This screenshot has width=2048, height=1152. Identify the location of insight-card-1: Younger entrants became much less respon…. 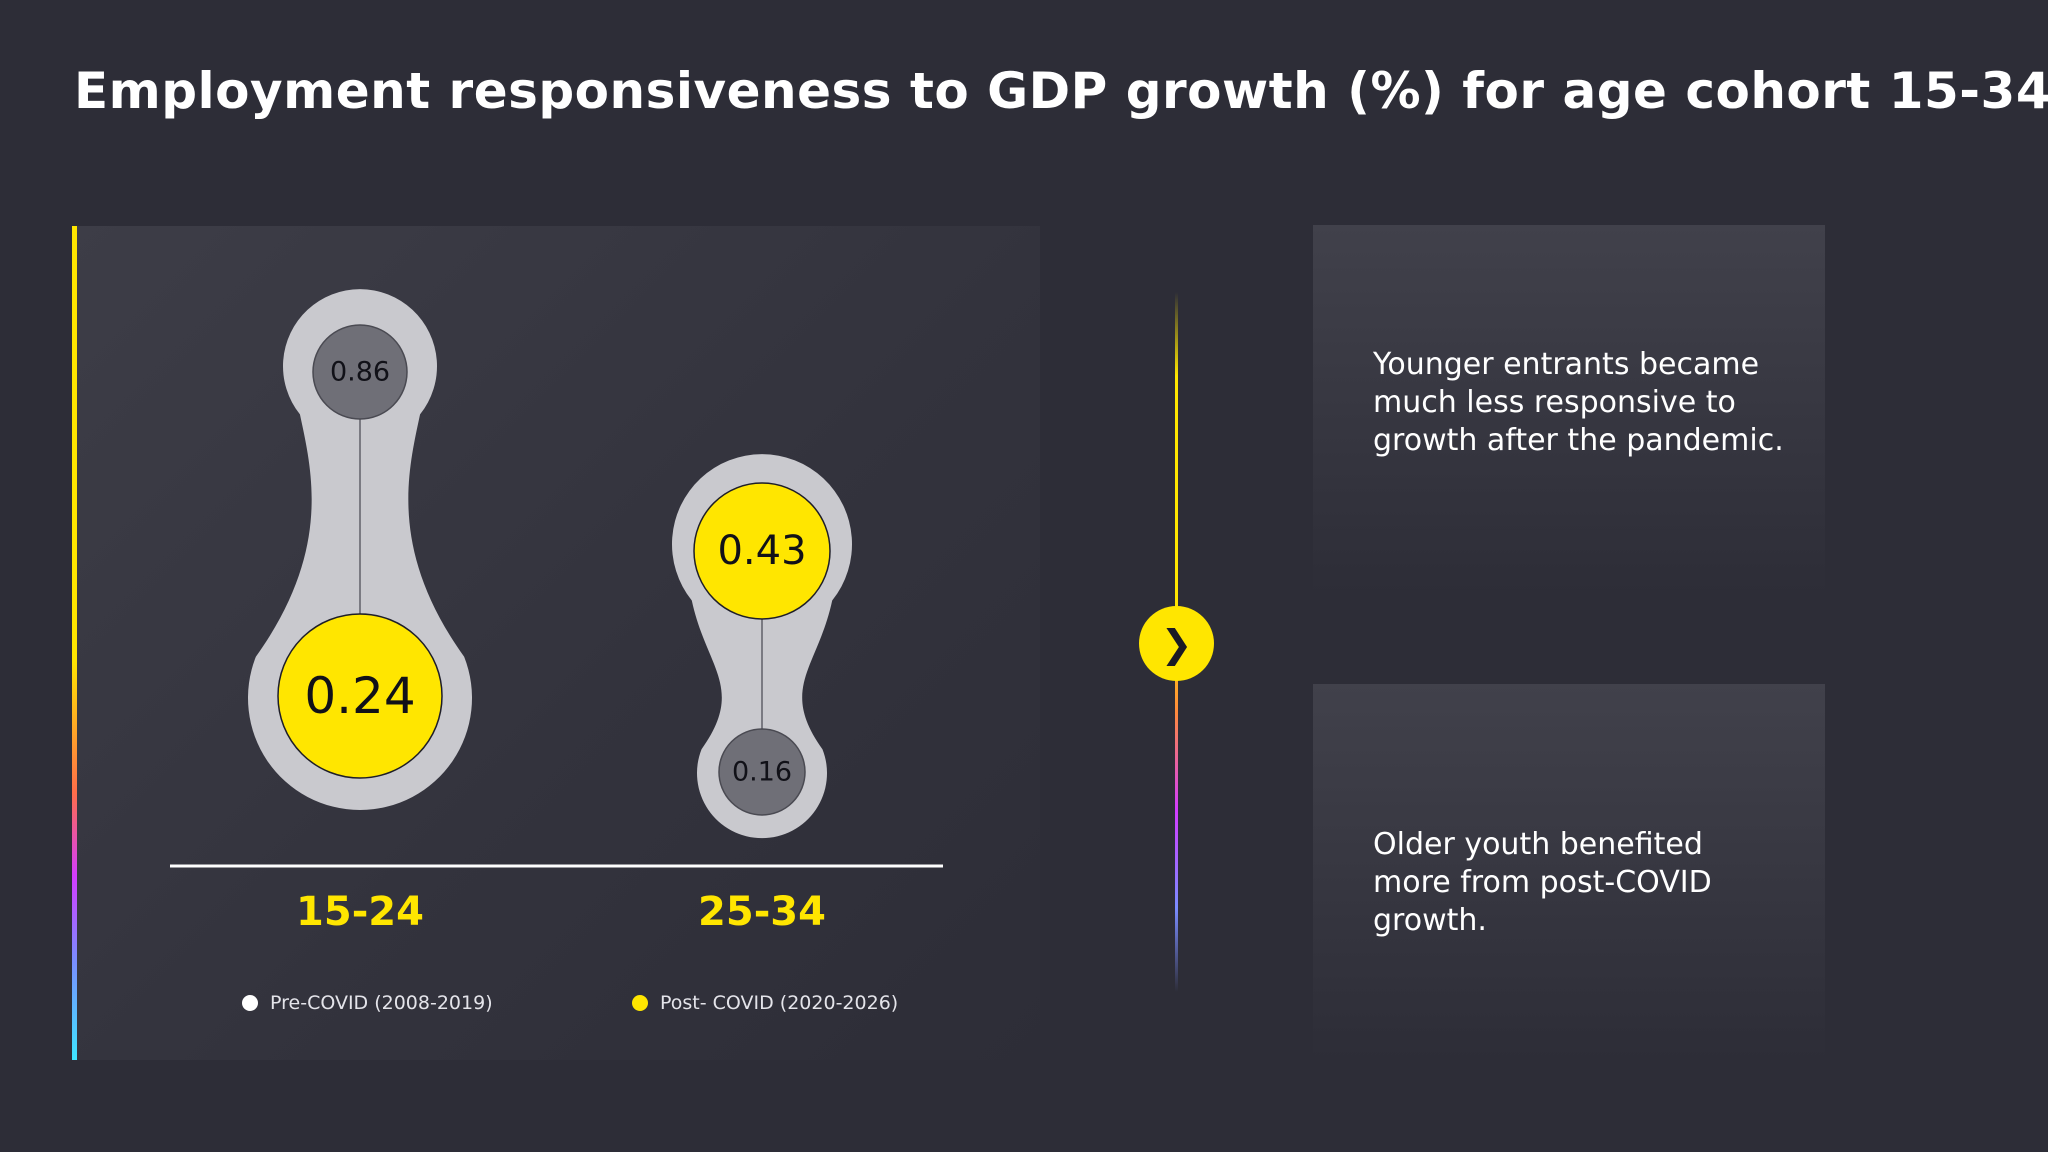
(1569, 410).